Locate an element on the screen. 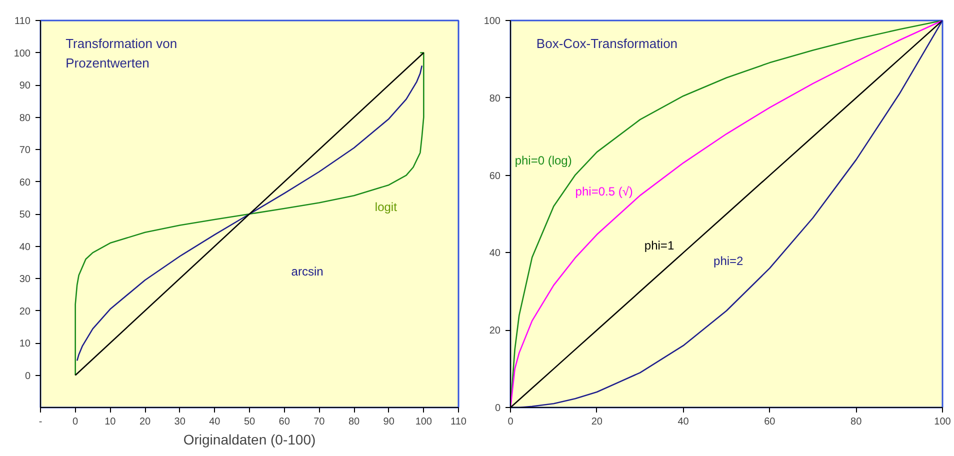 This screenshot has width=954, height=456. y-tick-label: 50 is located at coordinates (25, 215).